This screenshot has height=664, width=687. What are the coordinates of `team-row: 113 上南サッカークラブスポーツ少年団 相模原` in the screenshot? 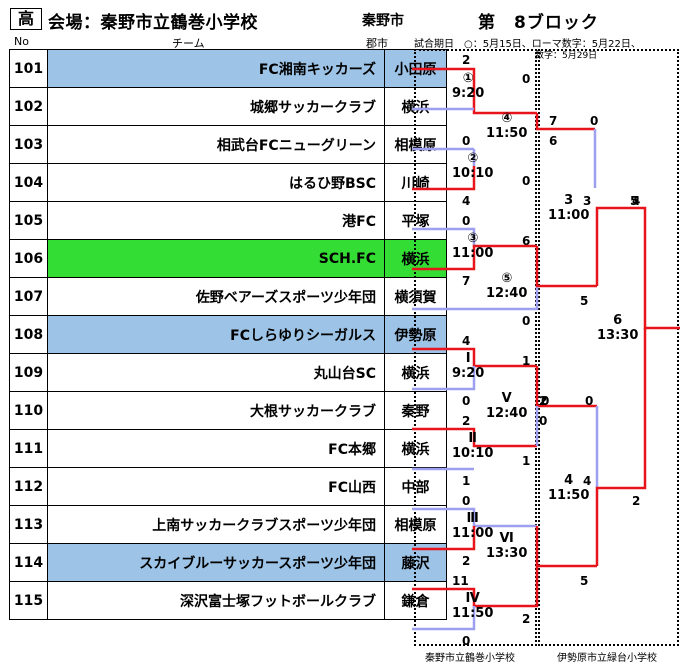 It's located at (228, 524).